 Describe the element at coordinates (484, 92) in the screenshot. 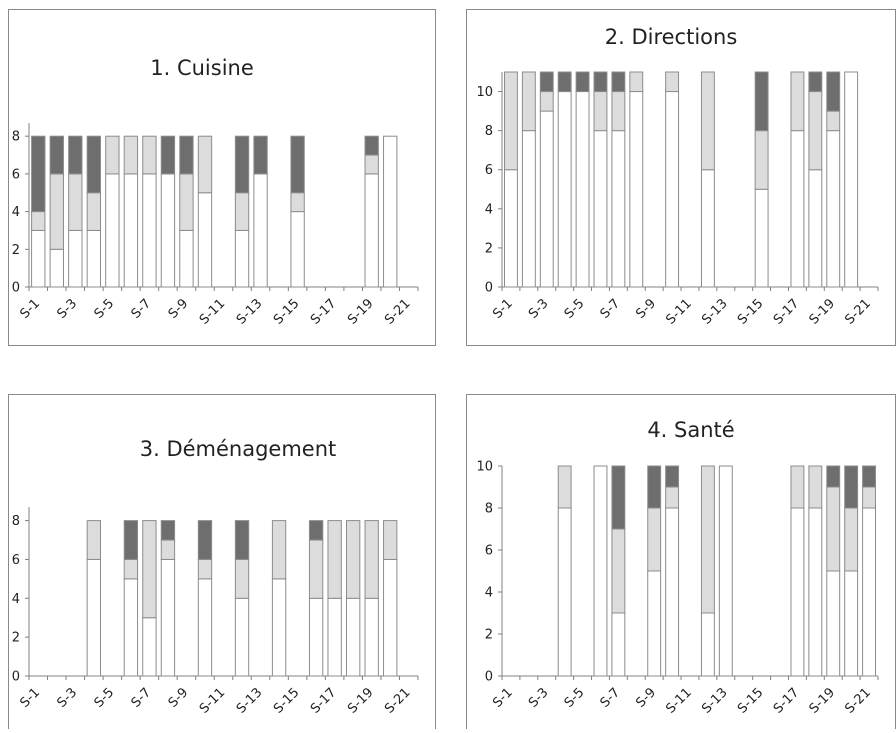

I see `y-tick-label: 10` at that location.